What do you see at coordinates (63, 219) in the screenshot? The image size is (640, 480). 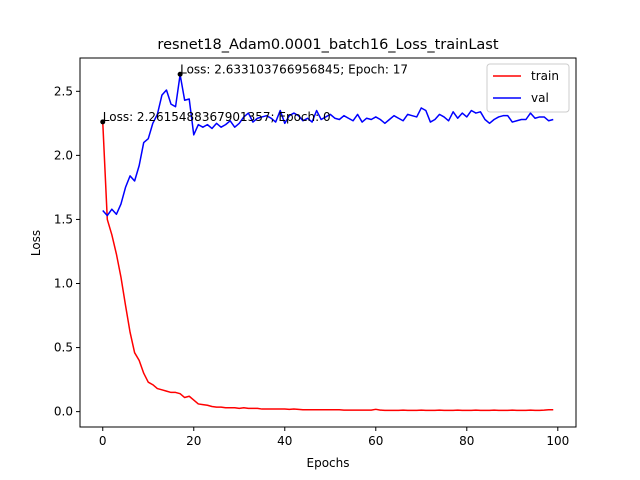 I see `y-tick-label: 1.5` at bounding box center [63, 219].